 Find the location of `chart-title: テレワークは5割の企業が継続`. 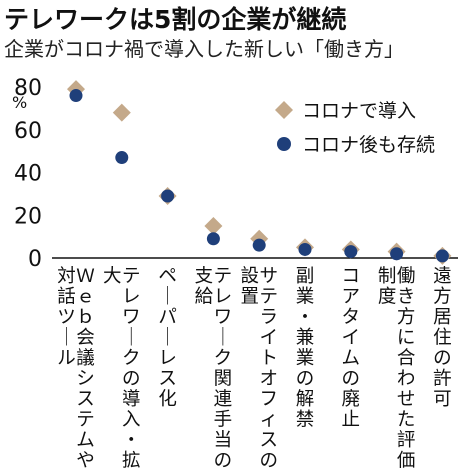

chart-title: テレワークは5割の企業が継続 is located at coordinates (175, 19).